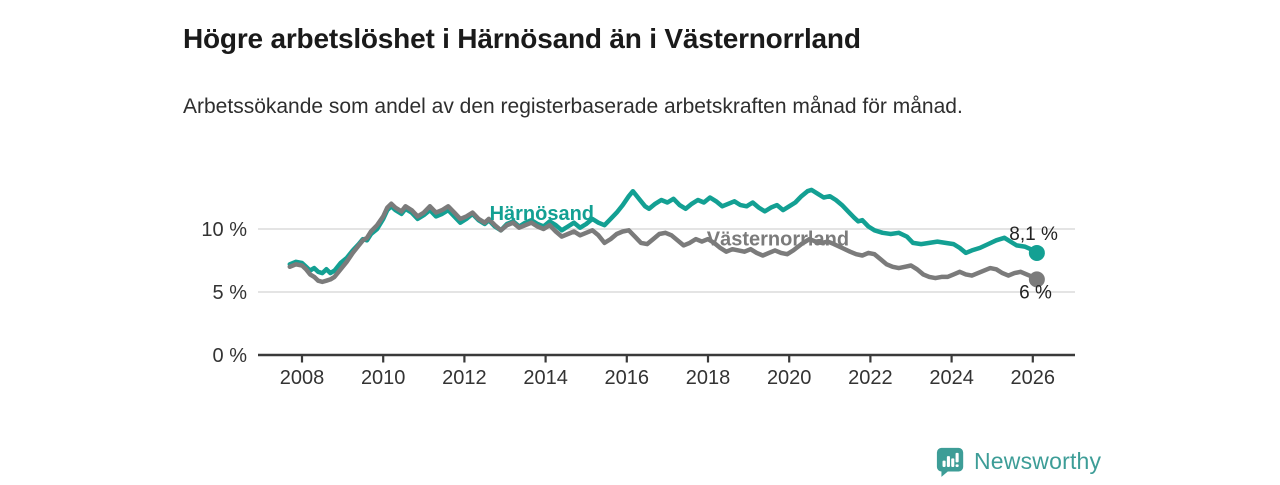  Describe the element at coordinates (224, 230) in the screenshot. I see `y-tick-label: 10 %` at that location.